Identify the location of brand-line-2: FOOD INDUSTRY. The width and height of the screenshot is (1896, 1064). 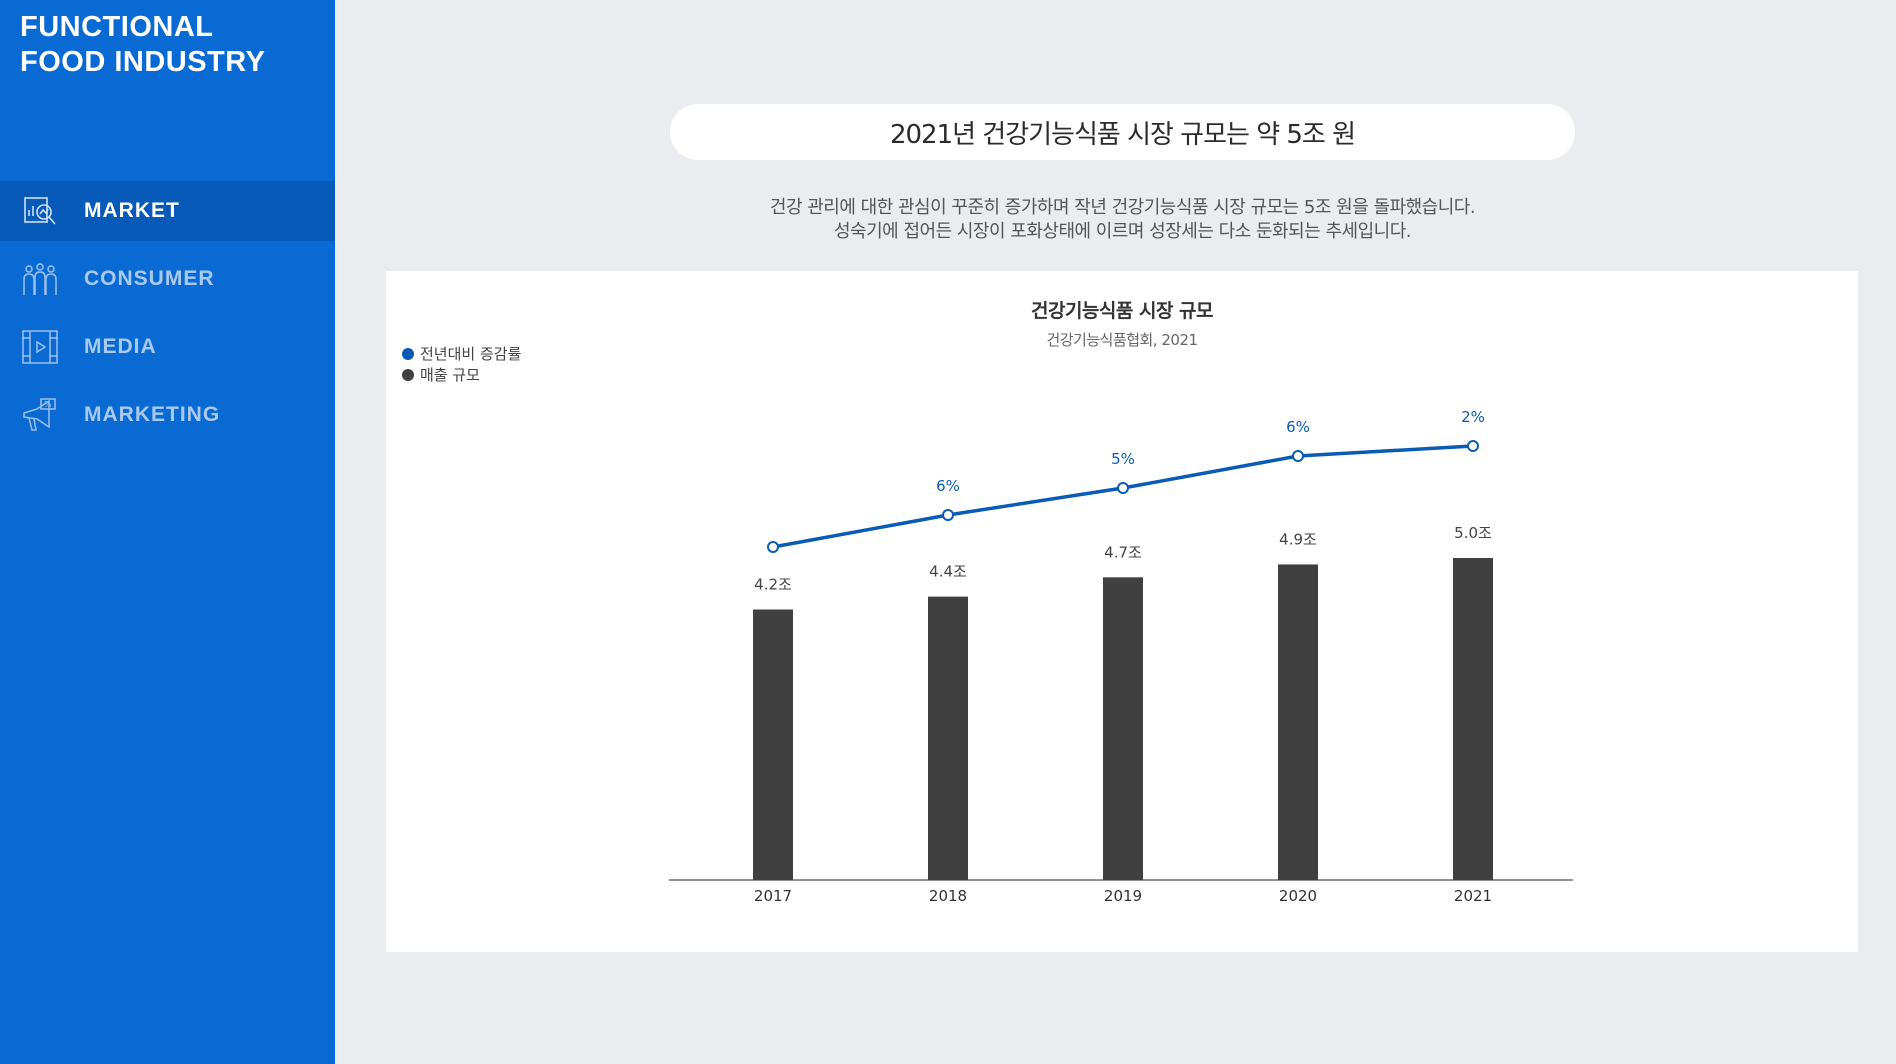
(143, 62).